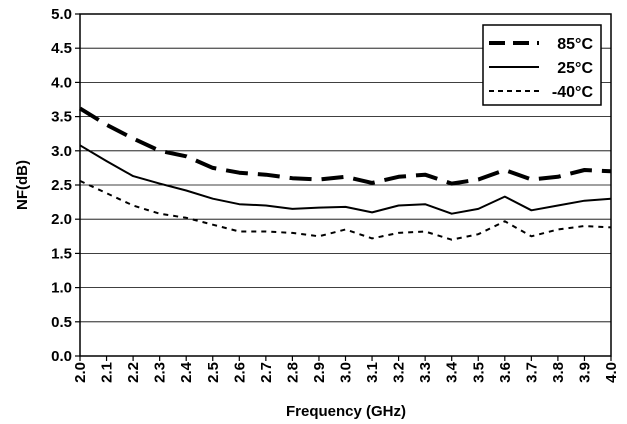 The image size is (627, 424). What do you see at coordinates (611, 372) in the screenshot?
I see `x-tick-label: 4.0` at bounding box center [611, 372].